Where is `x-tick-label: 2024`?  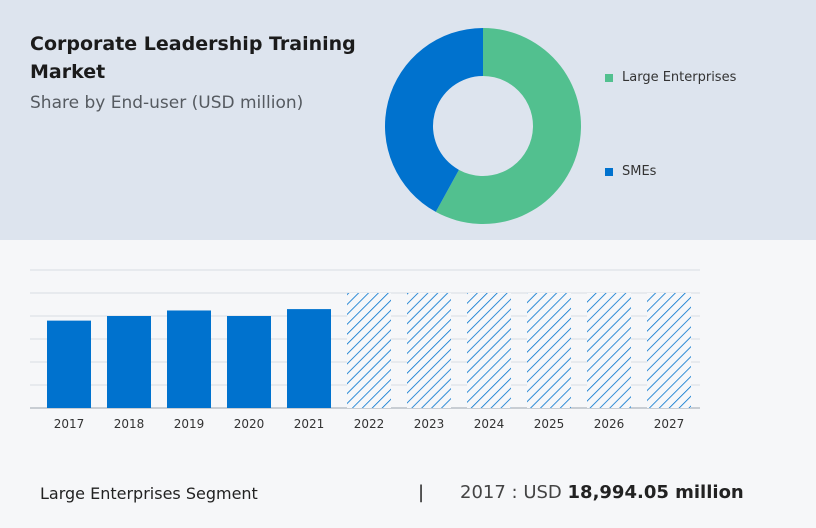 x-tick-label: 2024 is located at coordinates (489, 424).